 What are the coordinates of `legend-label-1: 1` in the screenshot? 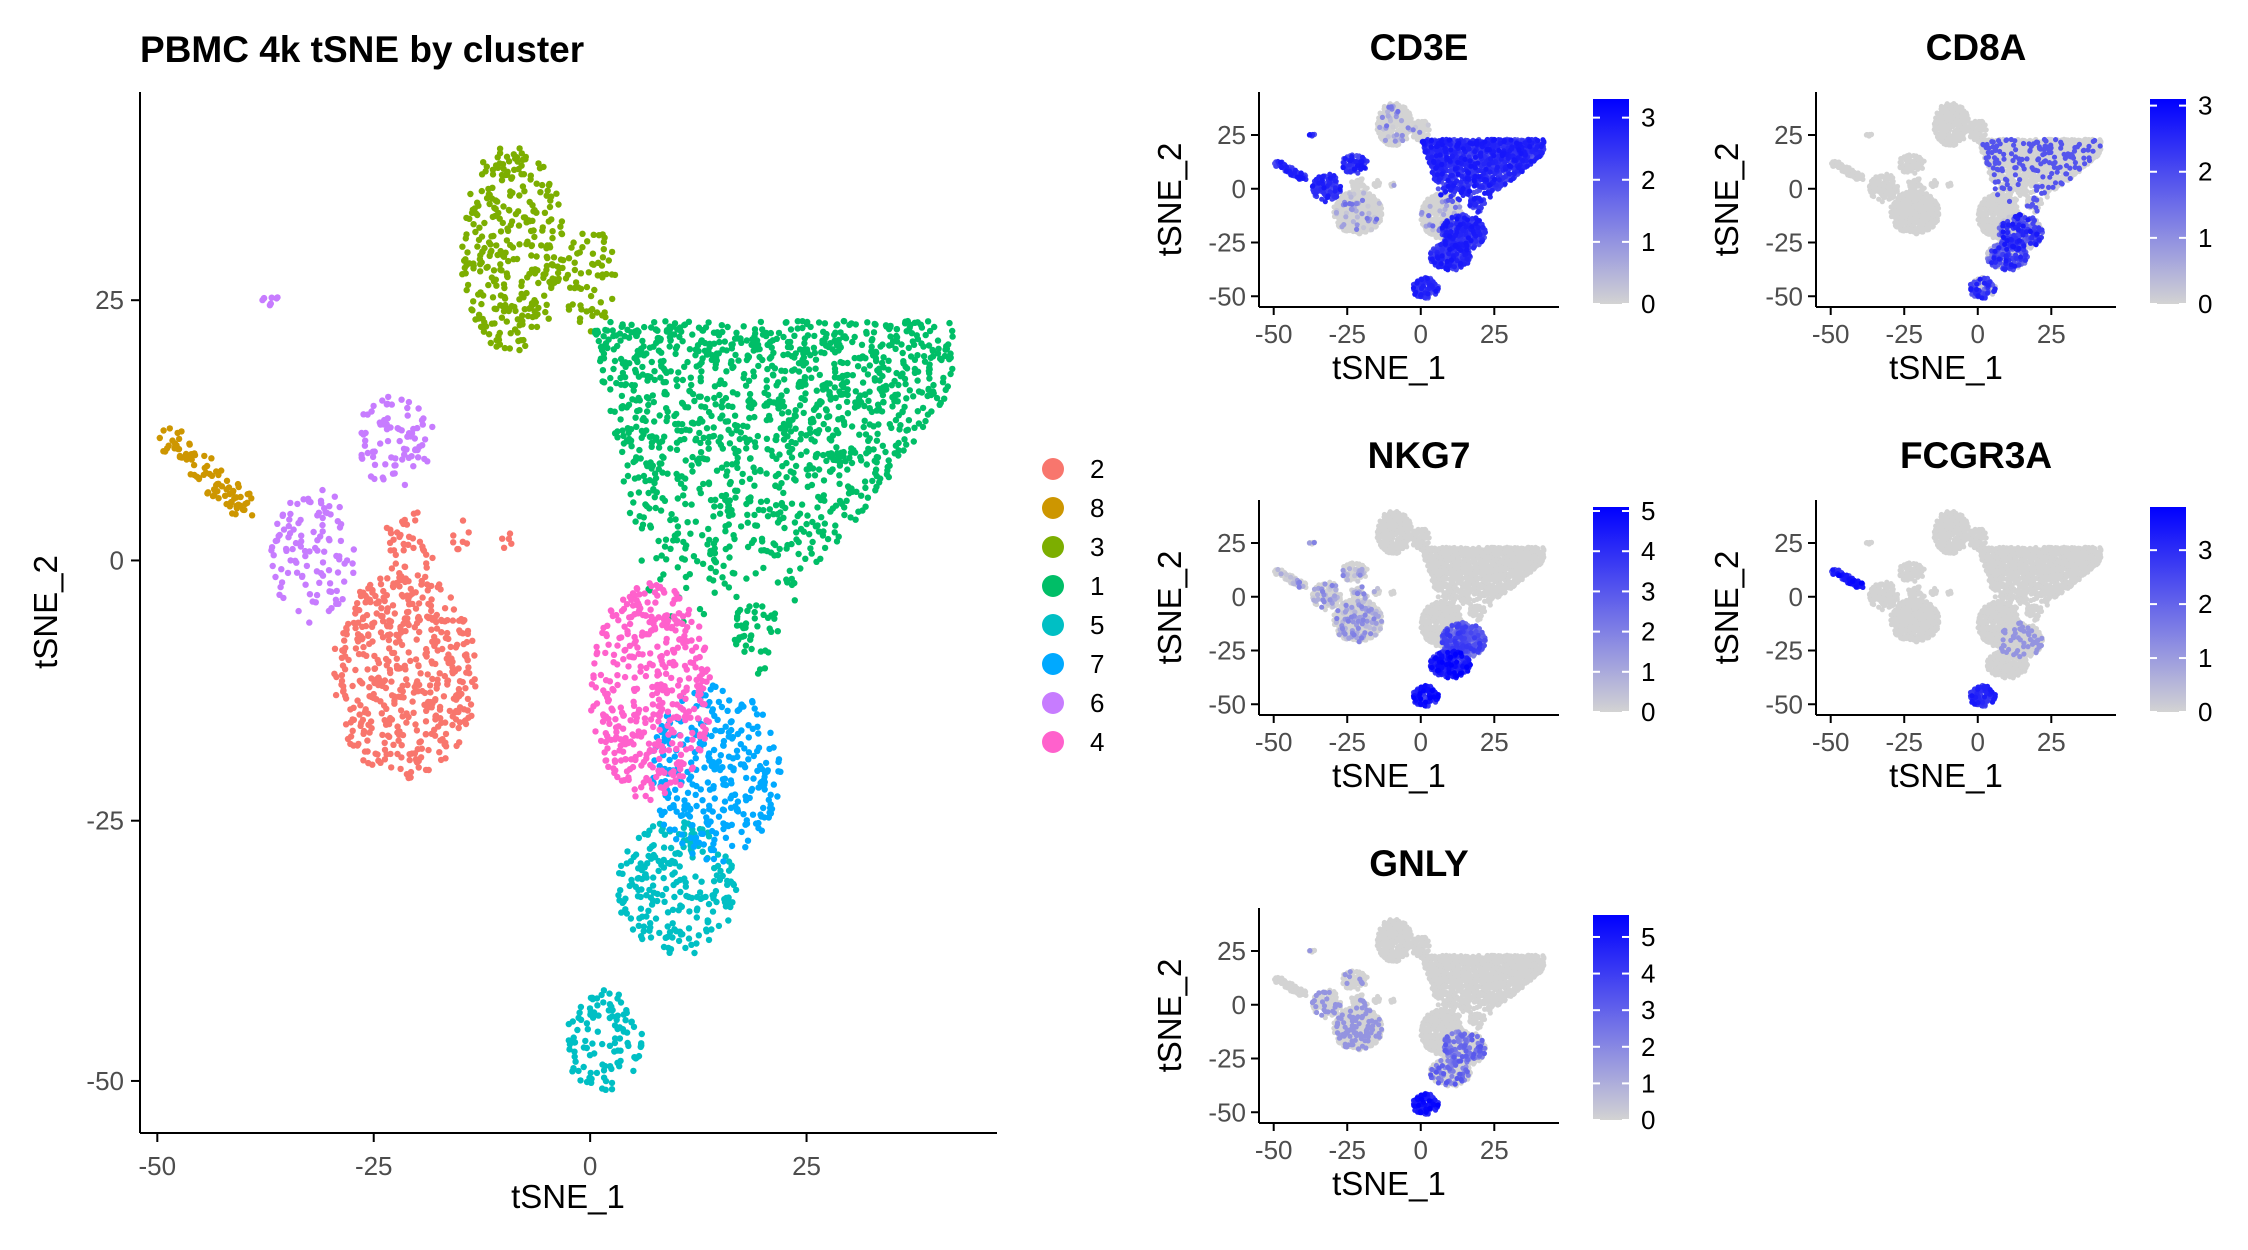 It's located at (1097, 586).